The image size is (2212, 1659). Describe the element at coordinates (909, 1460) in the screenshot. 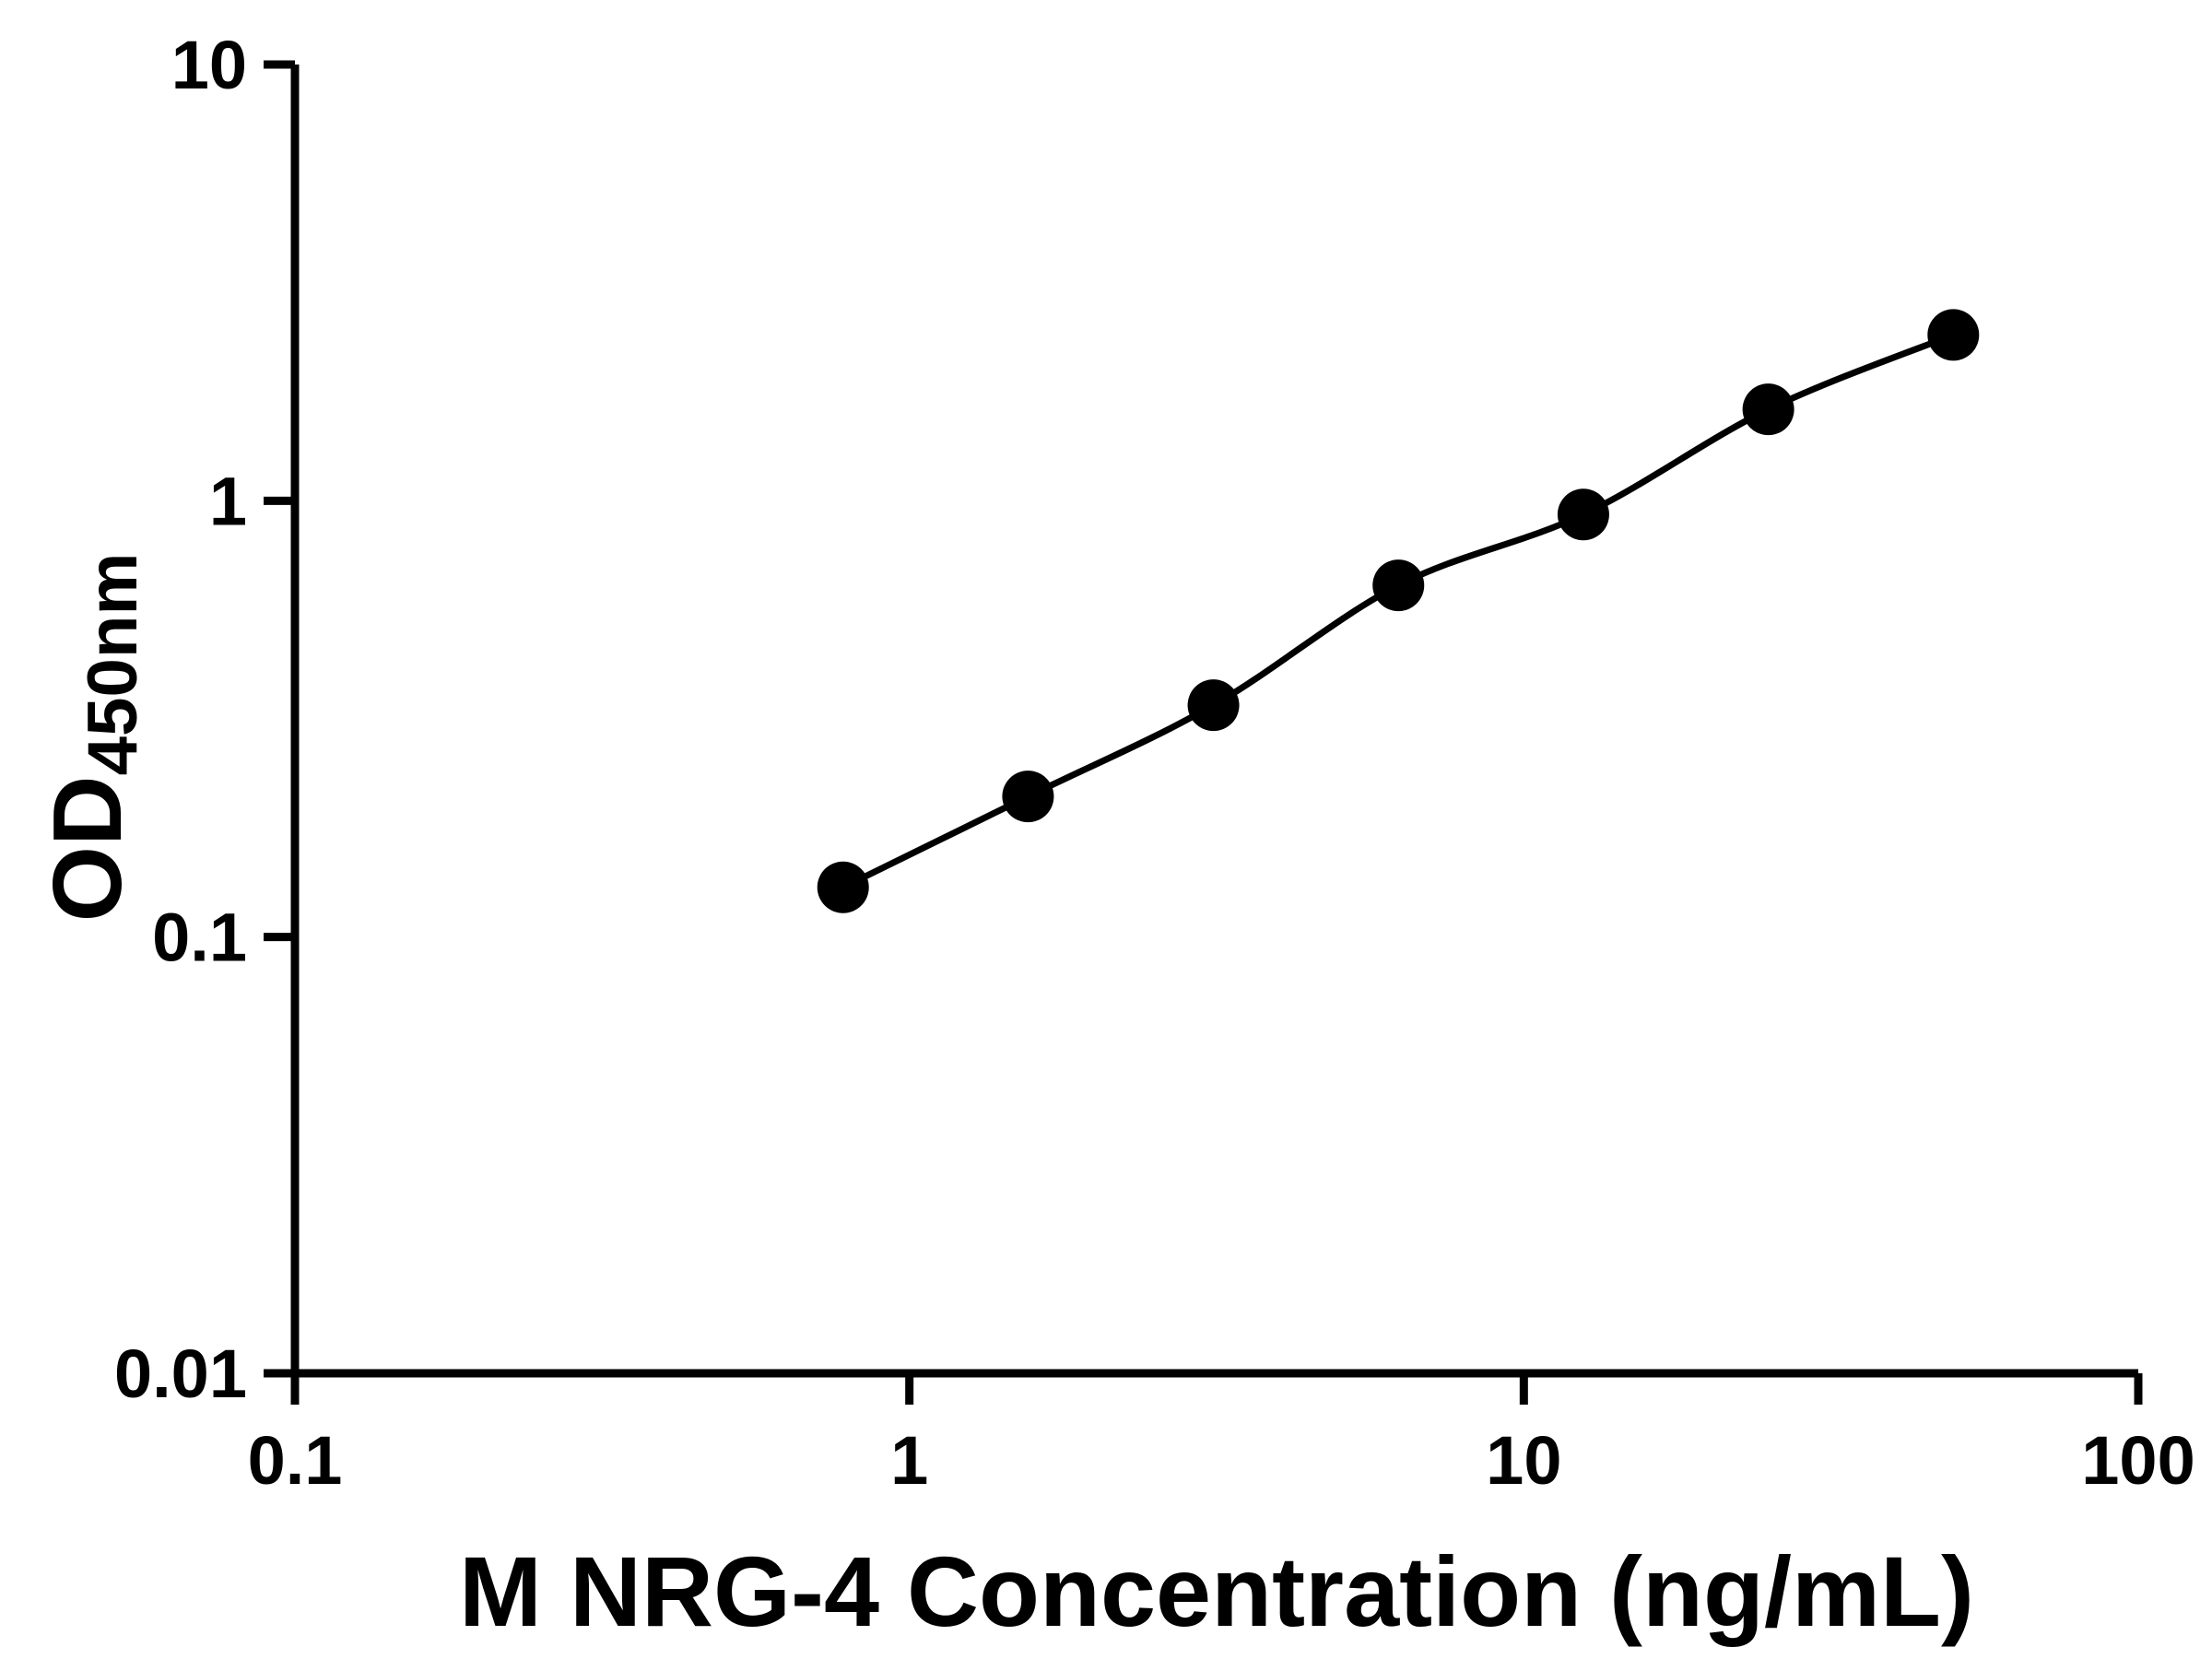

I see `x-axis-tick-label: 1` at that location.